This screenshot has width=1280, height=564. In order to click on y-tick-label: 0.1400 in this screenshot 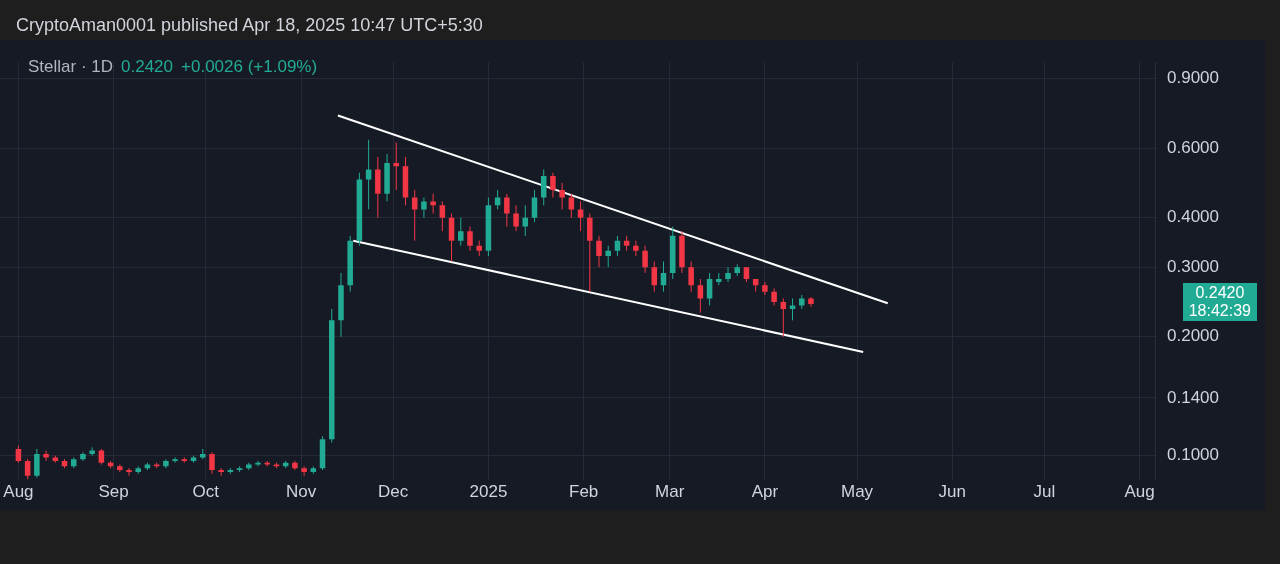, I will do `click(1193, 397)`.